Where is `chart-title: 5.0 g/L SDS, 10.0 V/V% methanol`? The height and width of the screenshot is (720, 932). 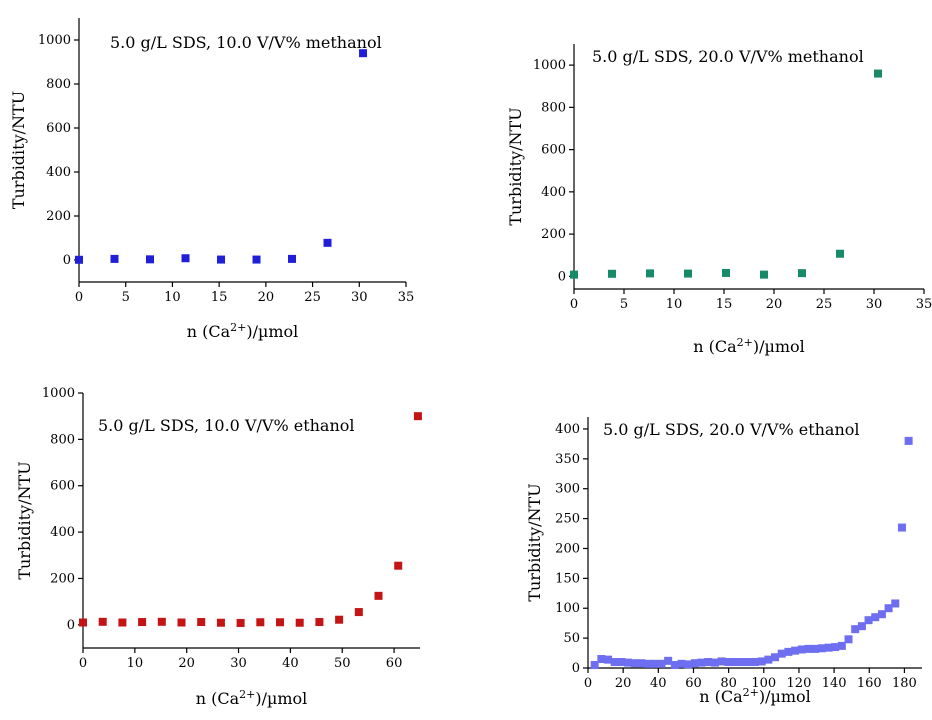 chart-title: 5.0 g/L SDS, 10.0 V/V% methanol is located at coordinates (246, 42).